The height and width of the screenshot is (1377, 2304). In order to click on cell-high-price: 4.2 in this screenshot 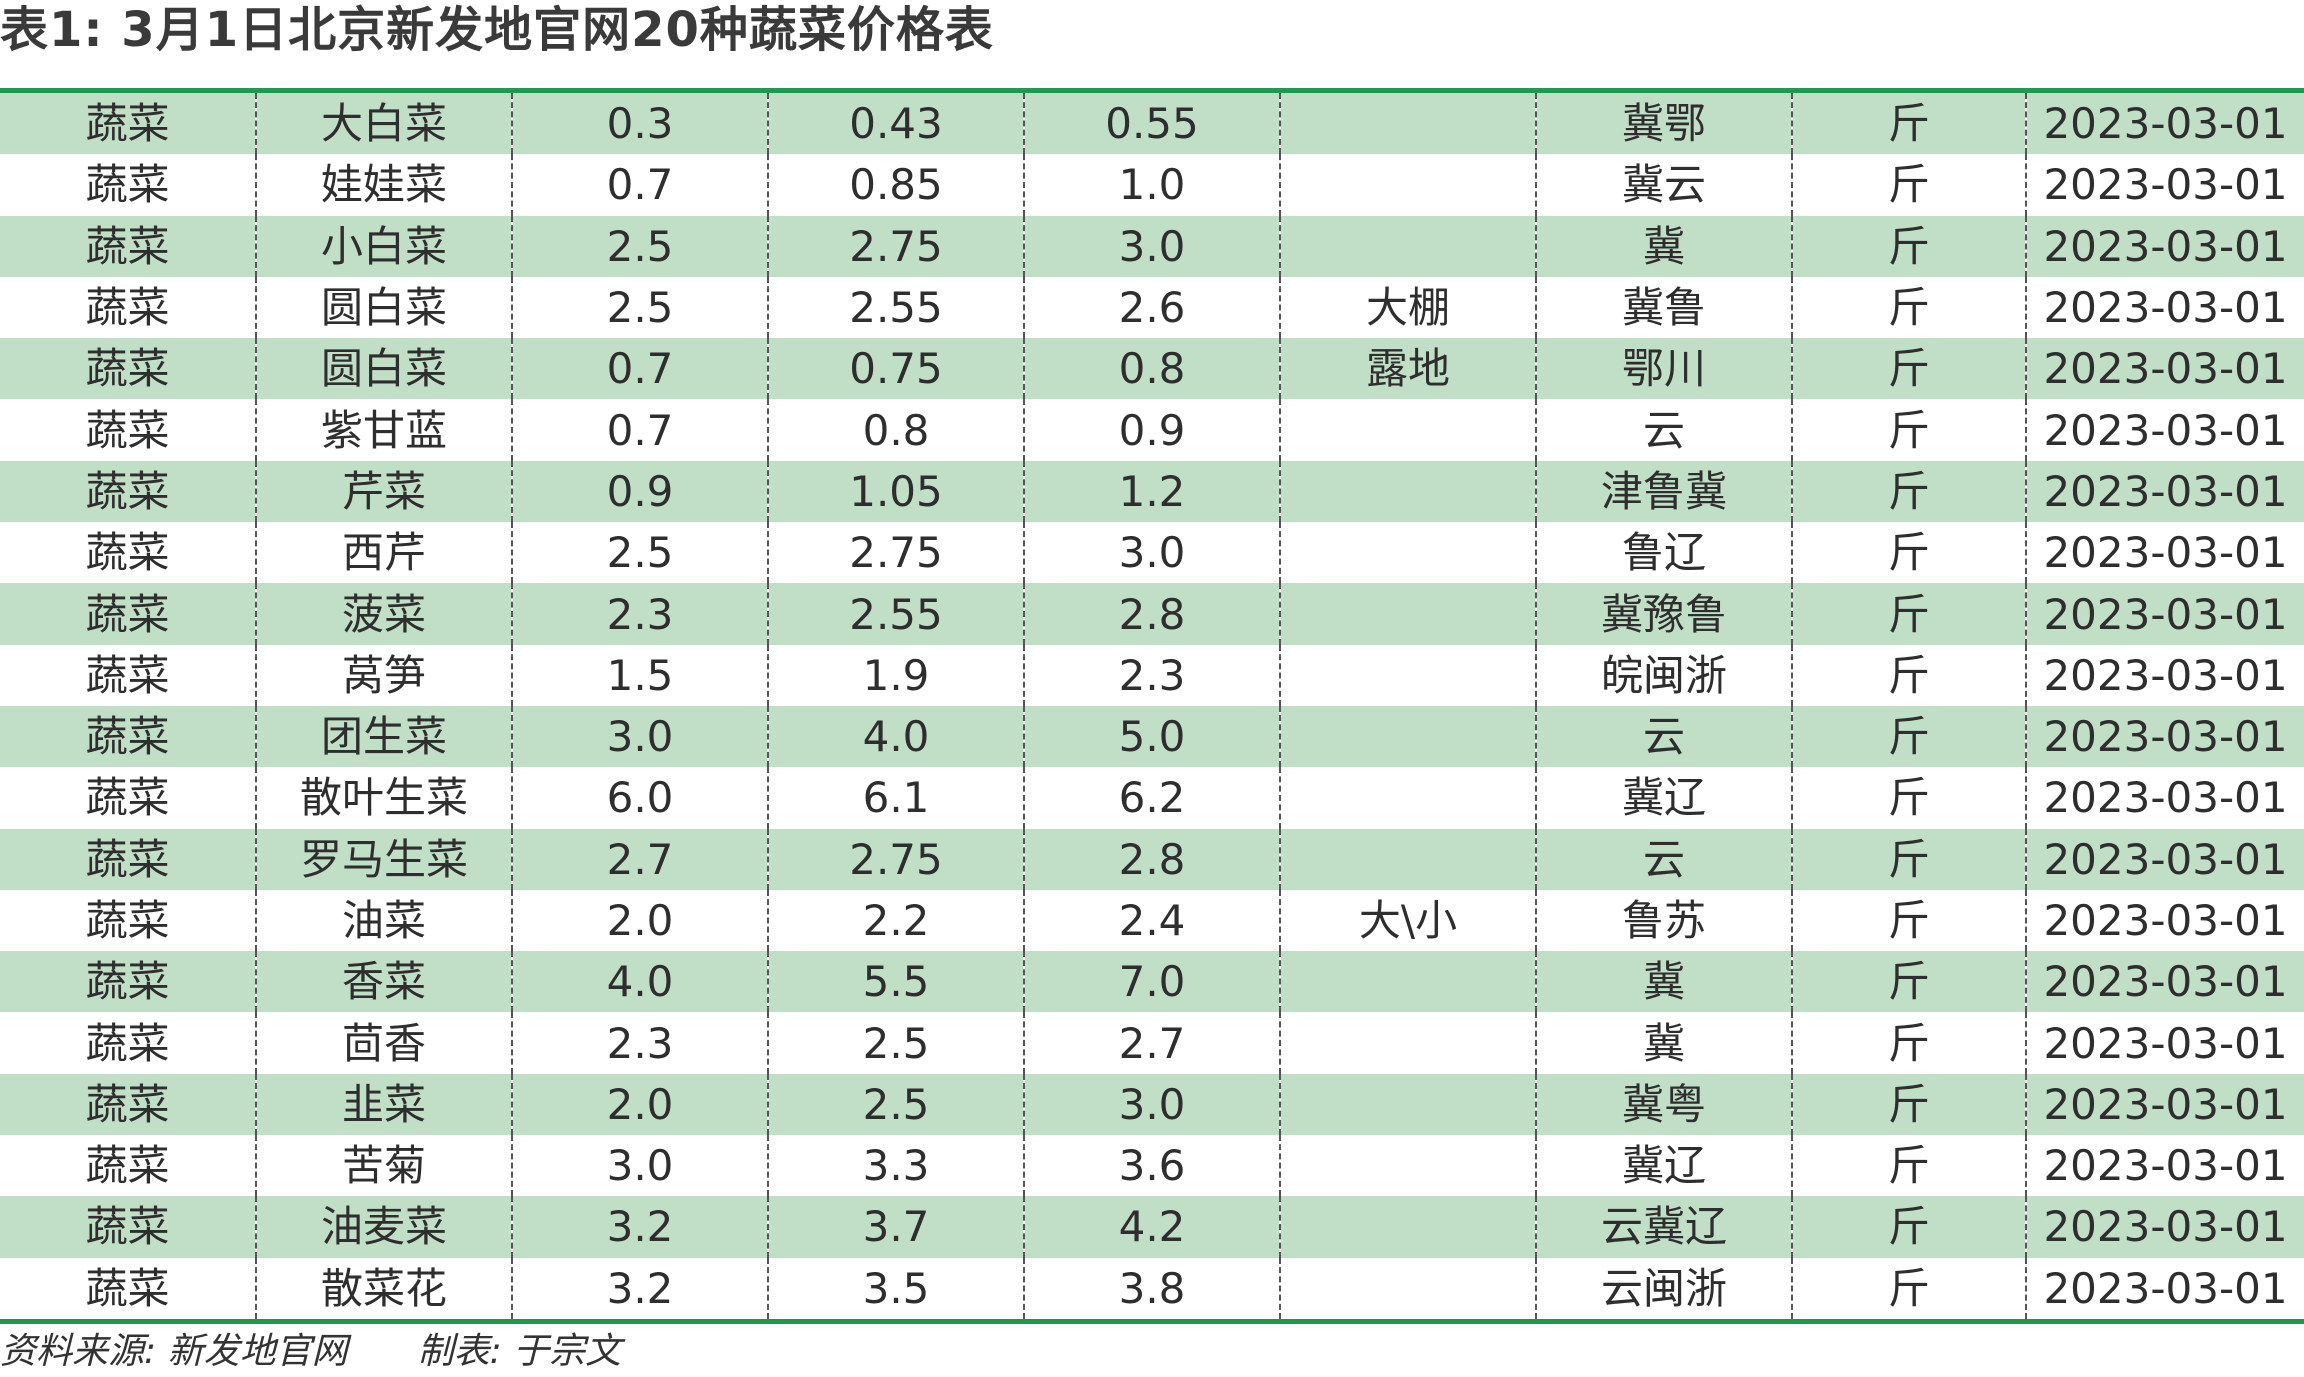, I will do `click(1151, 1227)`.